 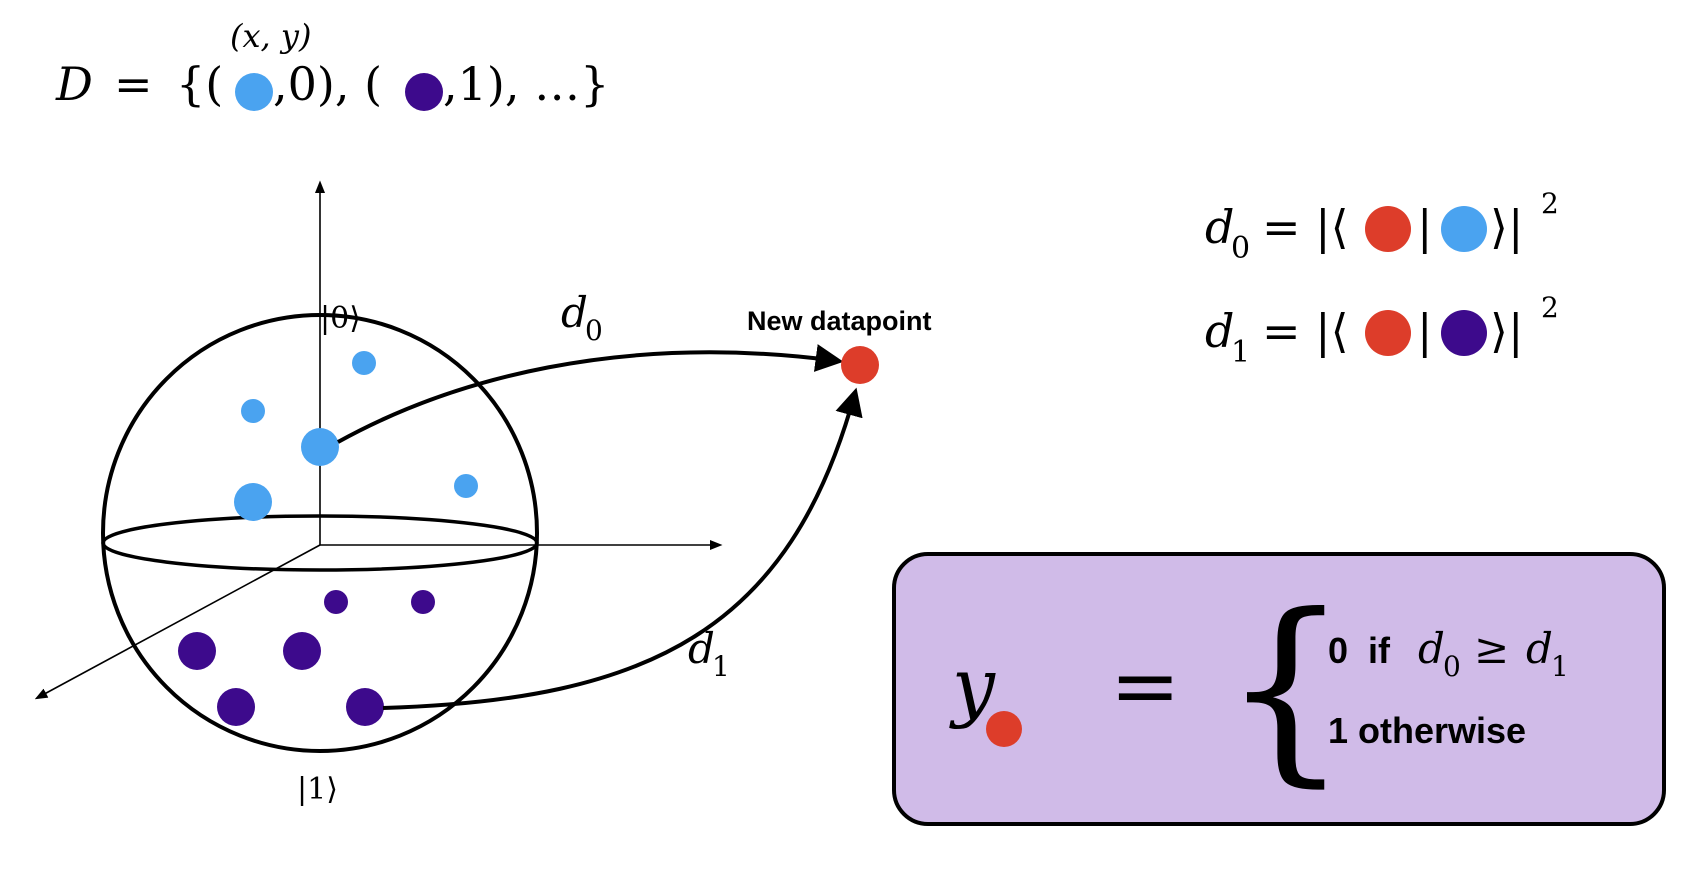 What do you see at coordinates (619, 550) in the screenshot?
I see `d1-arrow` at bounding box center [619, 550].